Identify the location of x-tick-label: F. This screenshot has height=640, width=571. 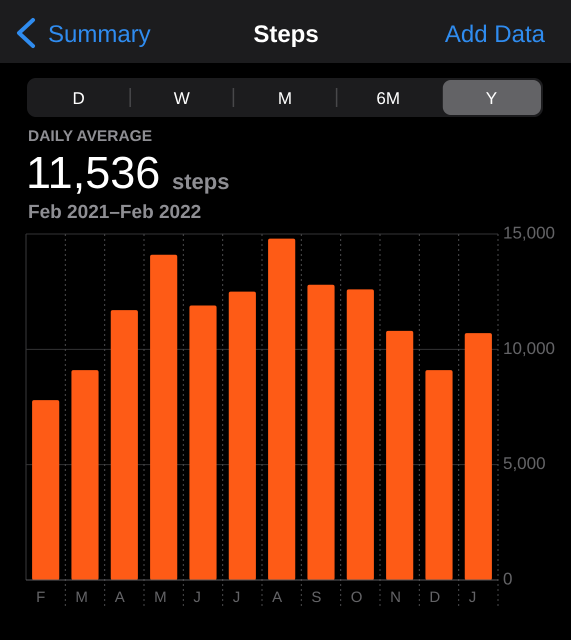
(41, 597).